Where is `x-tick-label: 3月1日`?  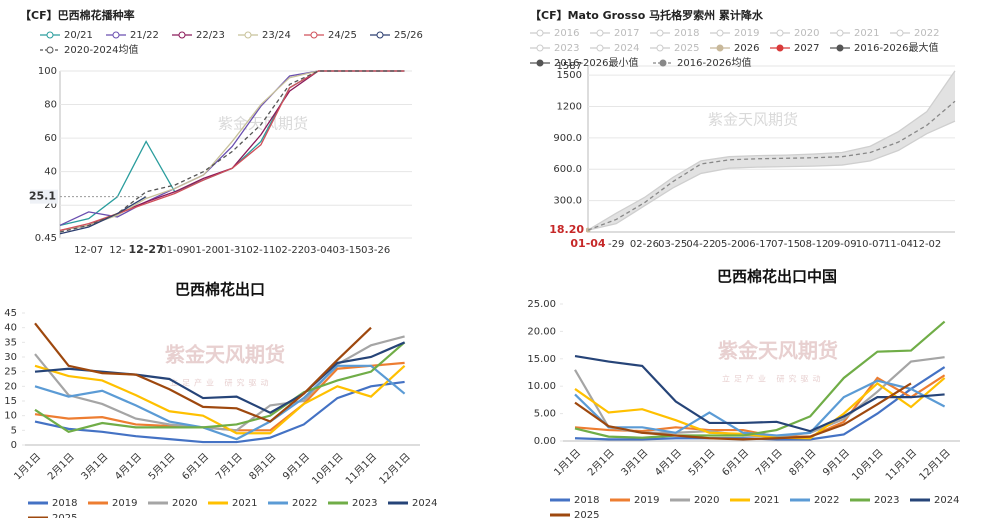
x-tick-label: 3月1日 is located at coordinates (95, 467).